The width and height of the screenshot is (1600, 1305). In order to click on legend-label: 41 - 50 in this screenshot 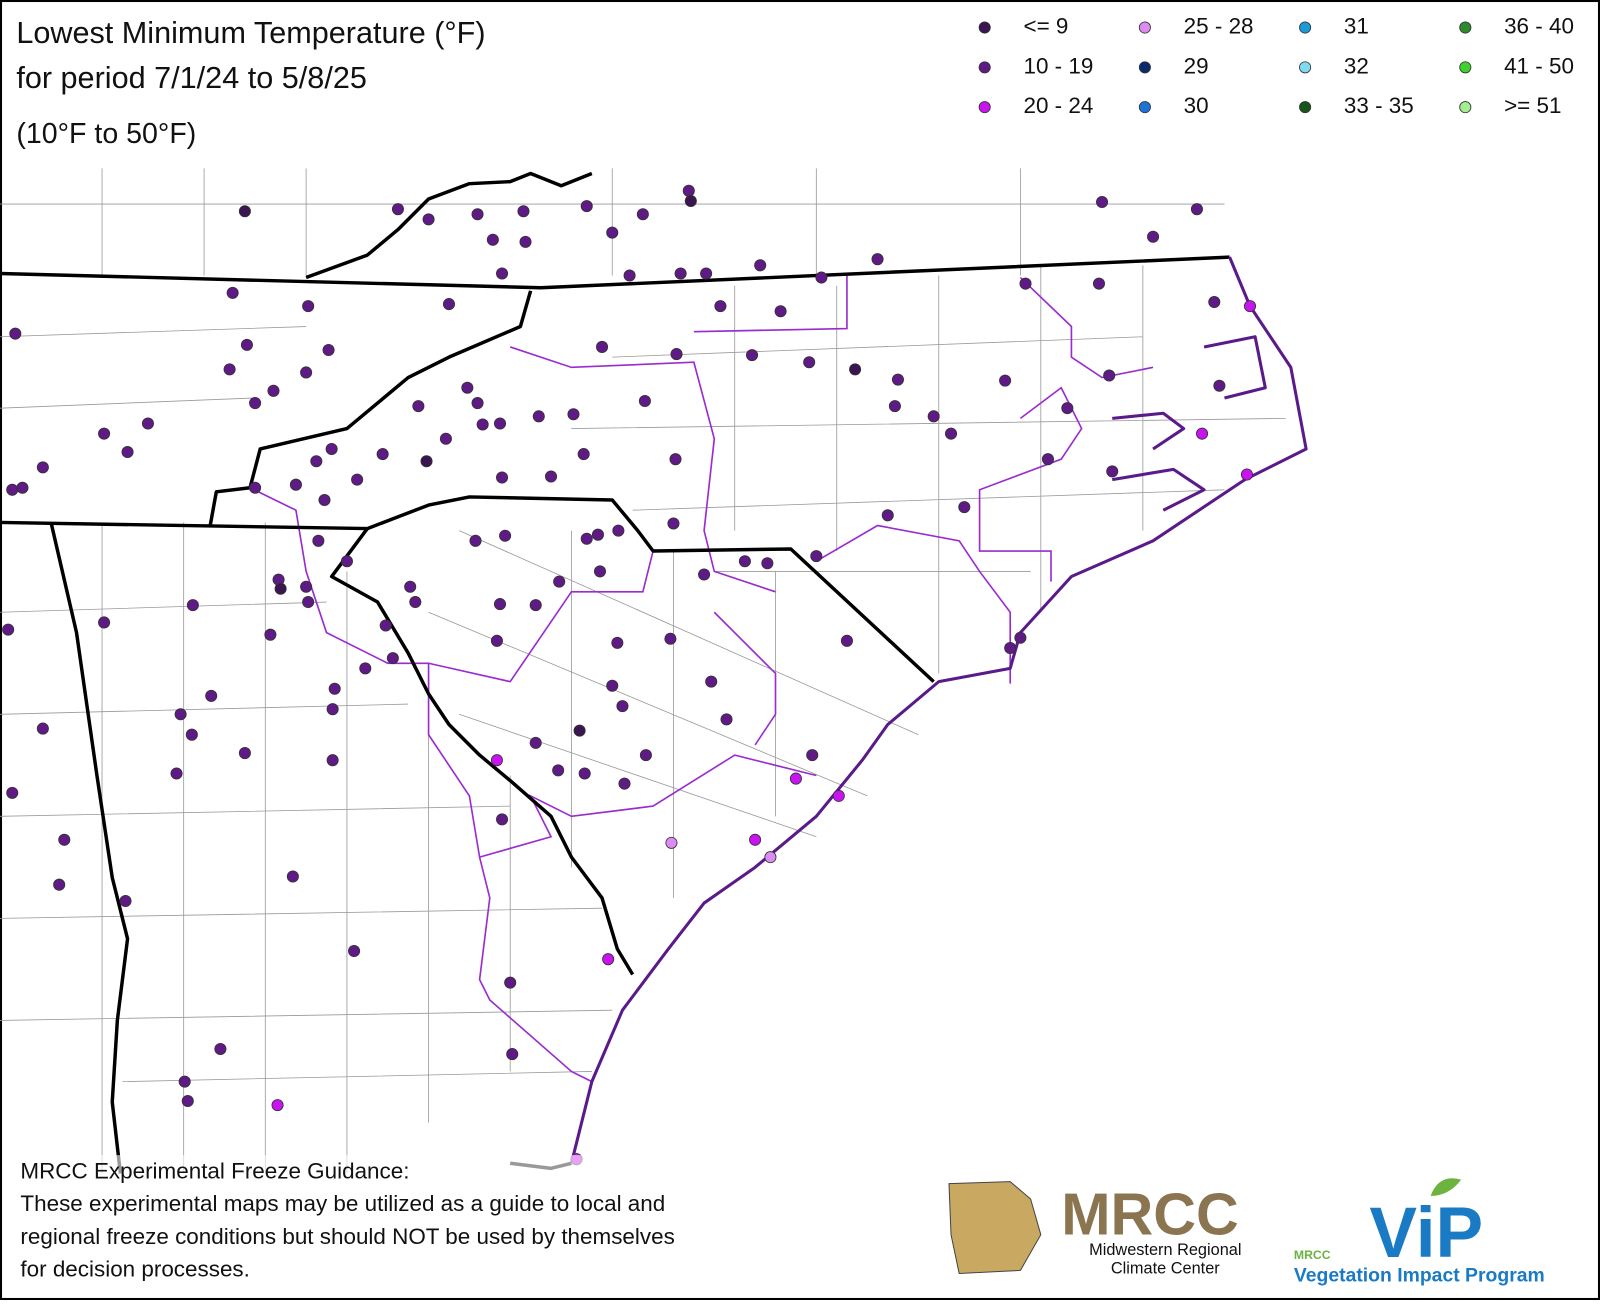, I will do `click(1539, 65)`.